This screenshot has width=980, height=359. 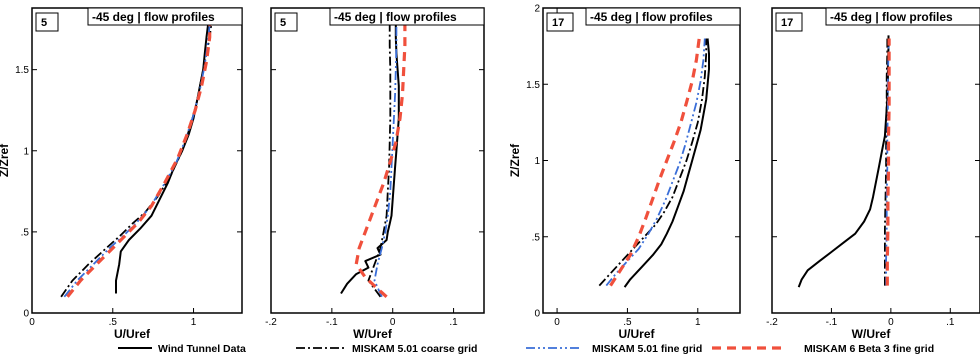 What do you see at coordinates (647, 349) in the screenshot?
I see `legend-label: MISKAM 5.01 fine grid` at bounding box center [647, 349].